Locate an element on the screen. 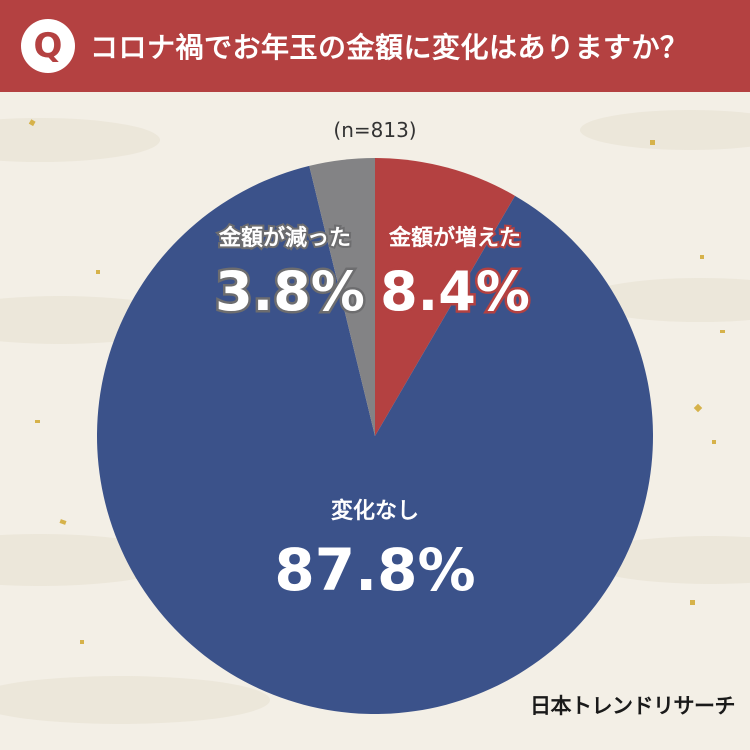 The height and width of the screenshot is (750, 750). slice-label-1: 変化なし is located at coordinates (375, 511).